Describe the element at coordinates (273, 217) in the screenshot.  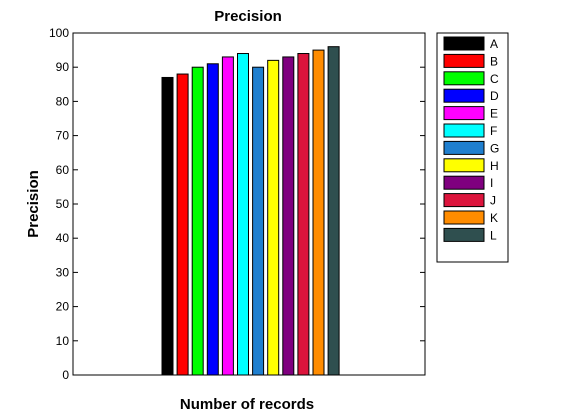
I see `bar-h` at that location.